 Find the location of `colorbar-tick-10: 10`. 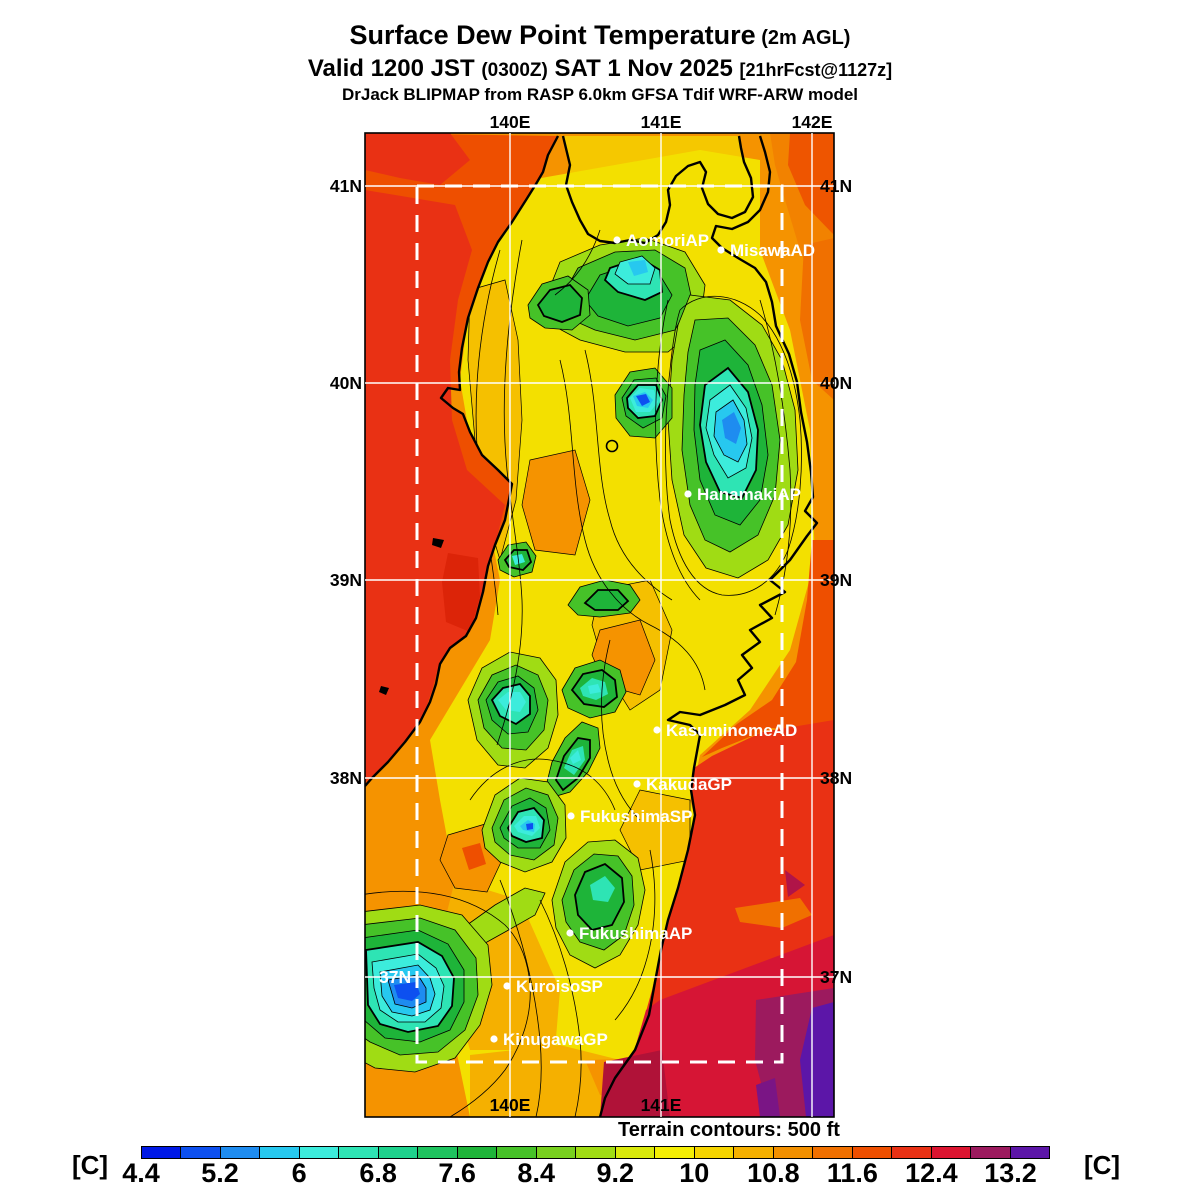

colorbar-tick-10: 10 is located at coordinates (694, 1173).